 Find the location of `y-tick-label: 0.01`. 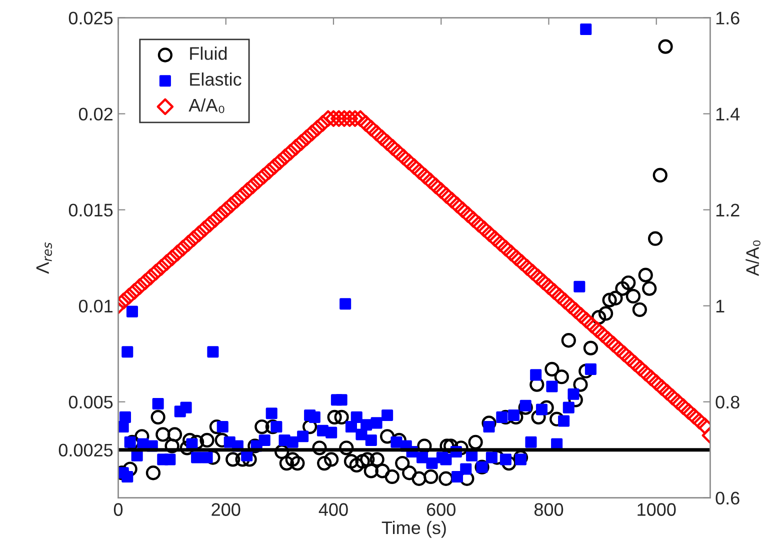

y-tick-label: 0.01 is located at coordinates (95, 306).